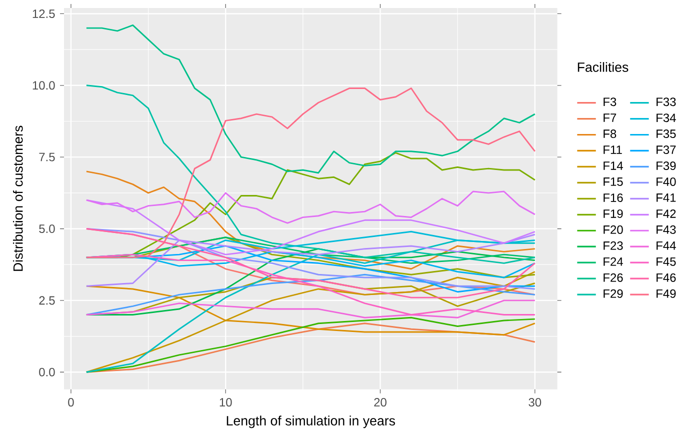 The width and height of the screenshot is (686, 432). Describe the element at coordinates (47, 300) in the screenshot. I see `y-tick-label: 2.5` at that location.